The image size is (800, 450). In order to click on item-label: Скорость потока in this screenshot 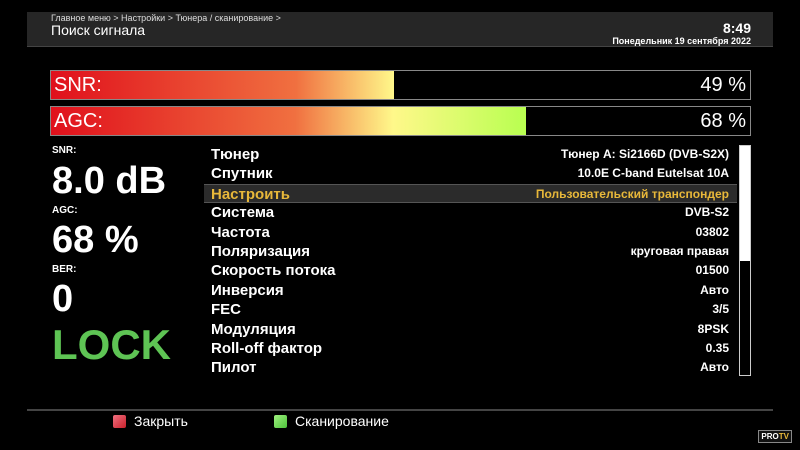, I will do `click(273, 271)`.